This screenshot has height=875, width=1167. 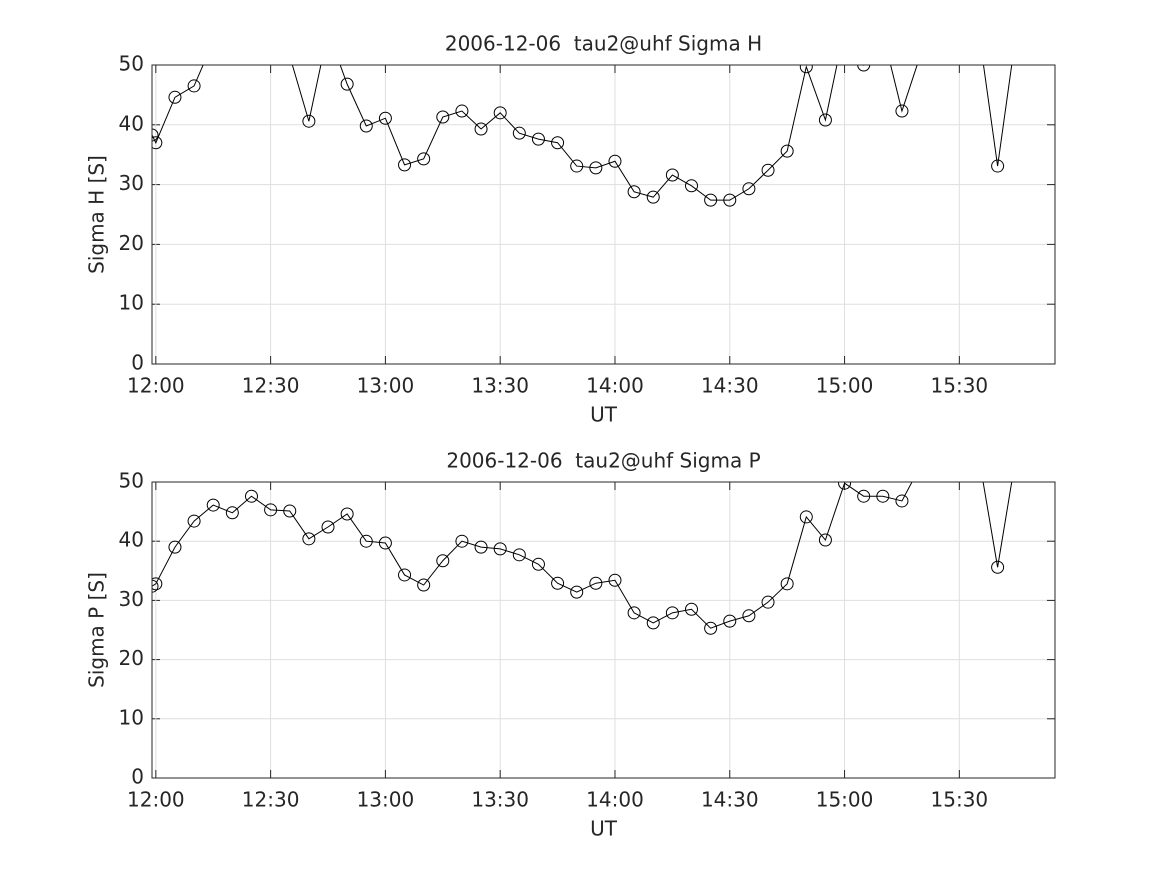 I want to click on chart-title: 2006-12-06 tau2@uhf Sigma P, so click(x=603, y=461).